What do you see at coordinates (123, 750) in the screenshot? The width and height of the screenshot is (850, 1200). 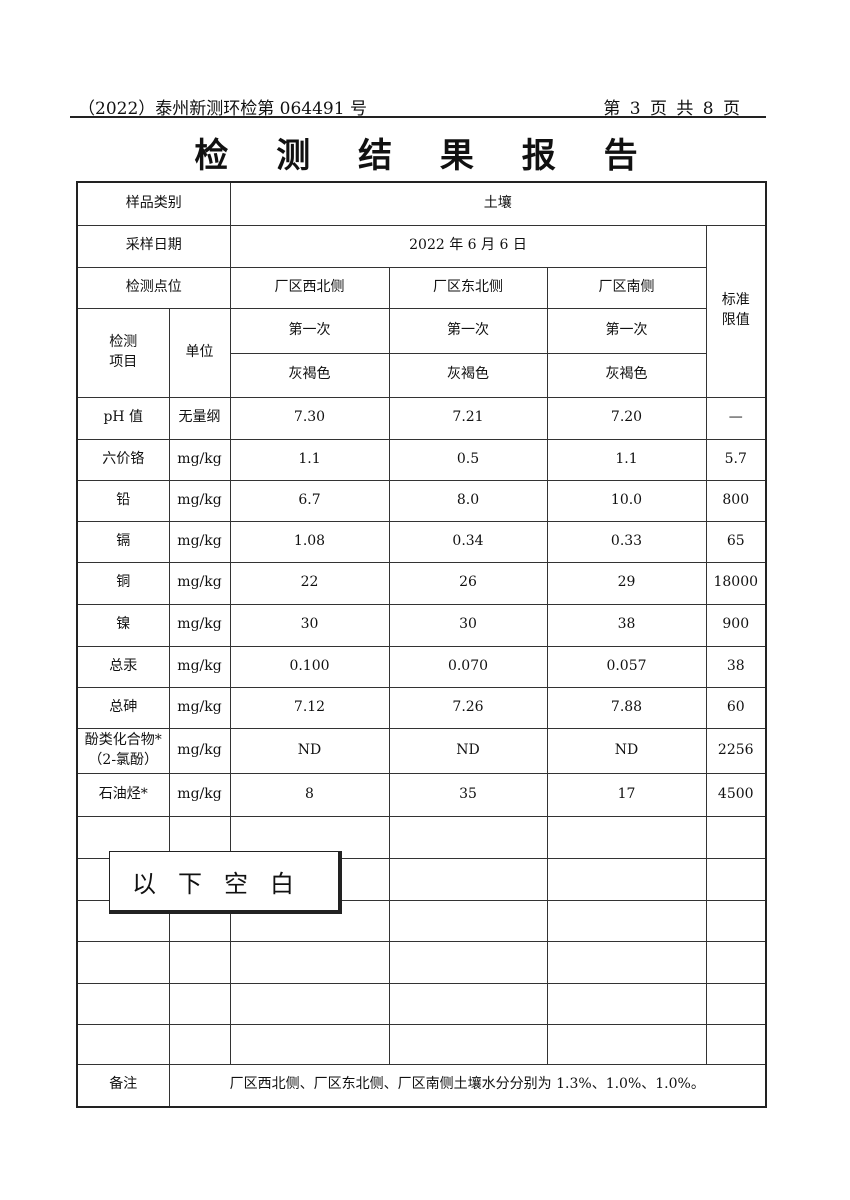 I see `item-name: 酚类化合物*（2-氯酚）` at bounding box center [123, 750].